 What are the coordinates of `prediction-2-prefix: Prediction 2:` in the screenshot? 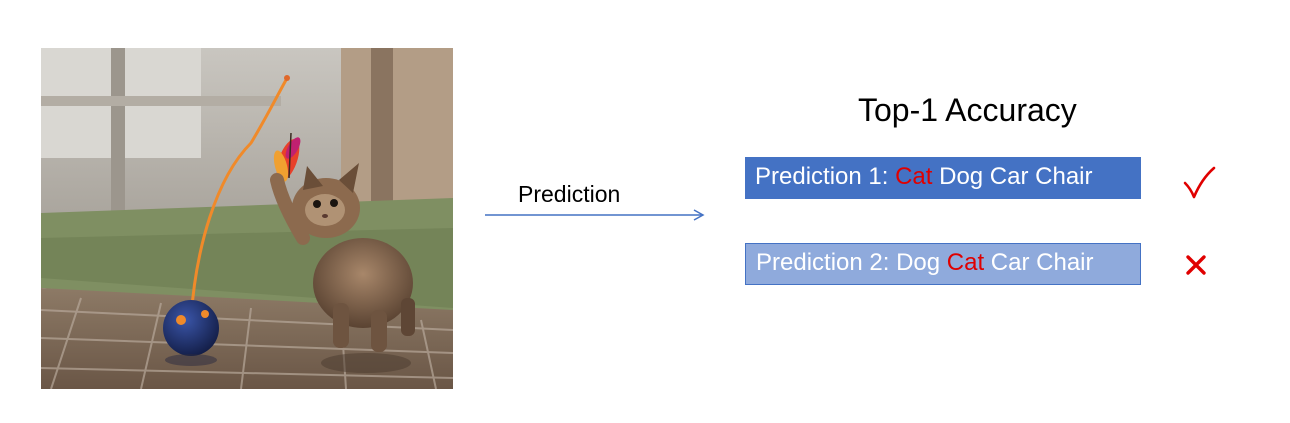 It's located at (826, 262).